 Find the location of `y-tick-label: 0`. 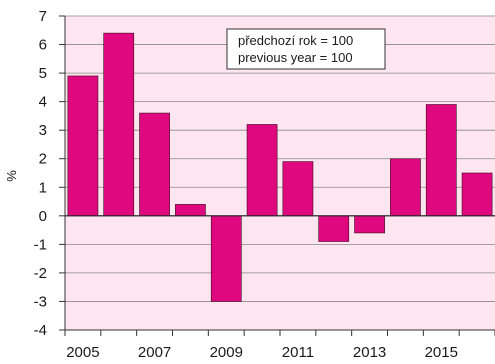

y-tick-label: 0 is located at coordinates (43, 216).